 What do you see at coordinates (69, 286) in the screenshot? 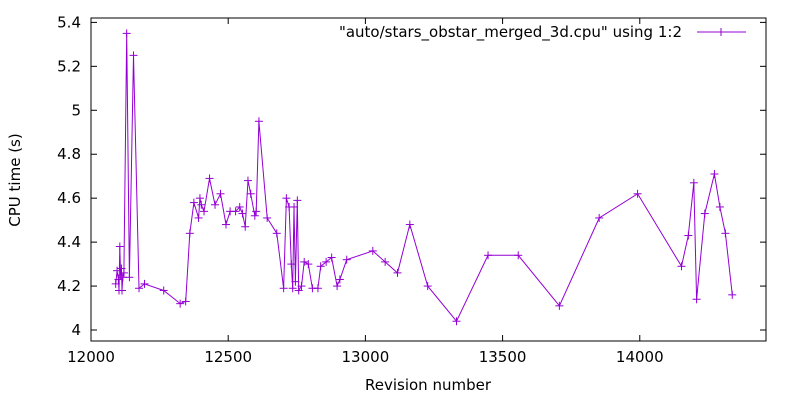
I see `y-tick-label: 4.2` at bounding box center [69, 286].